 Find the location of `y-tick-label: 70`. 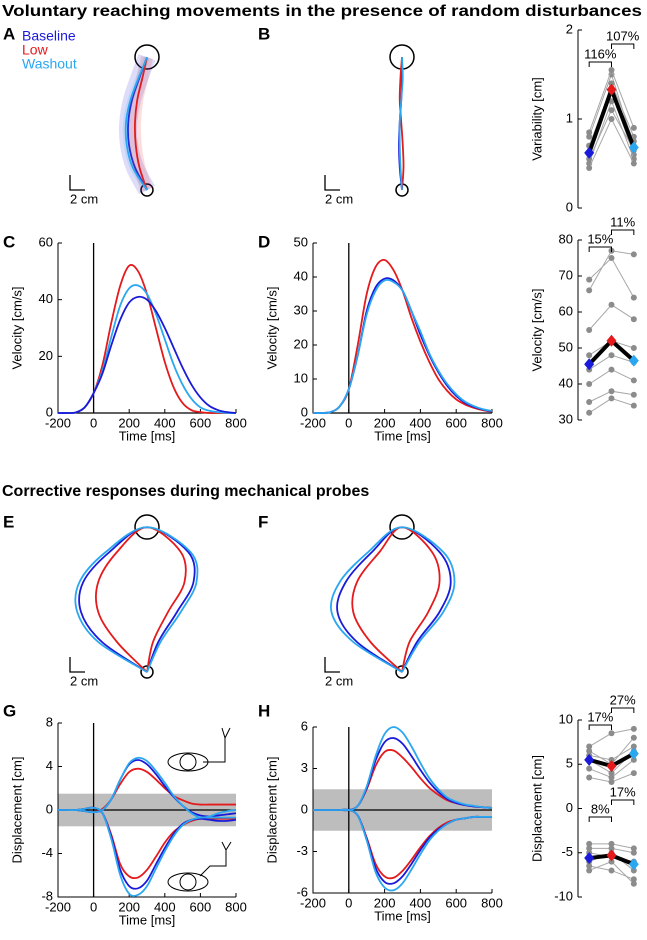

y-tick-label: 70 is located at coordinates (566, 274).